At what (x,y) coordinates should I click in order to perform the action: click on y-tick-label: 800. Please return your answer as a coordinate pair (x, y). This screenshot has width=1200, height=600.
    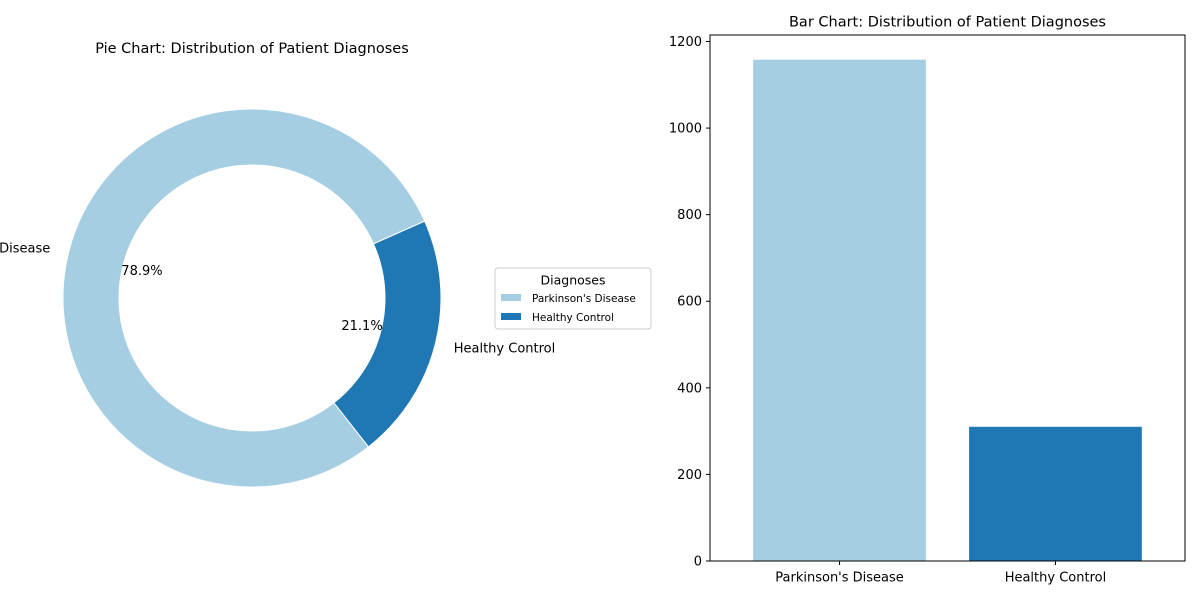
    Looking at the image, I should click on (689, 215).